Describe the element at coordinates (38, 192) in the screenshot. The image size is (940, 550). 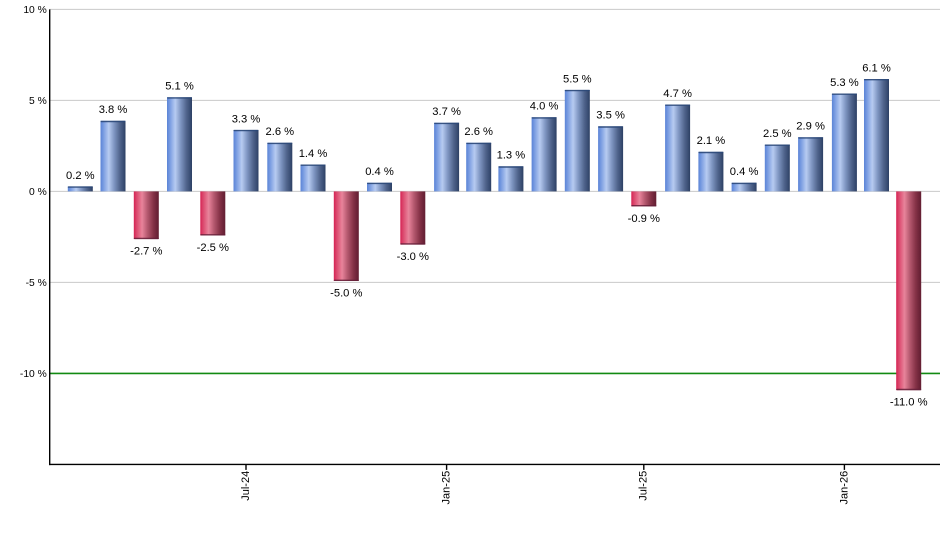
I see `svg-text: 0 %` at that location.